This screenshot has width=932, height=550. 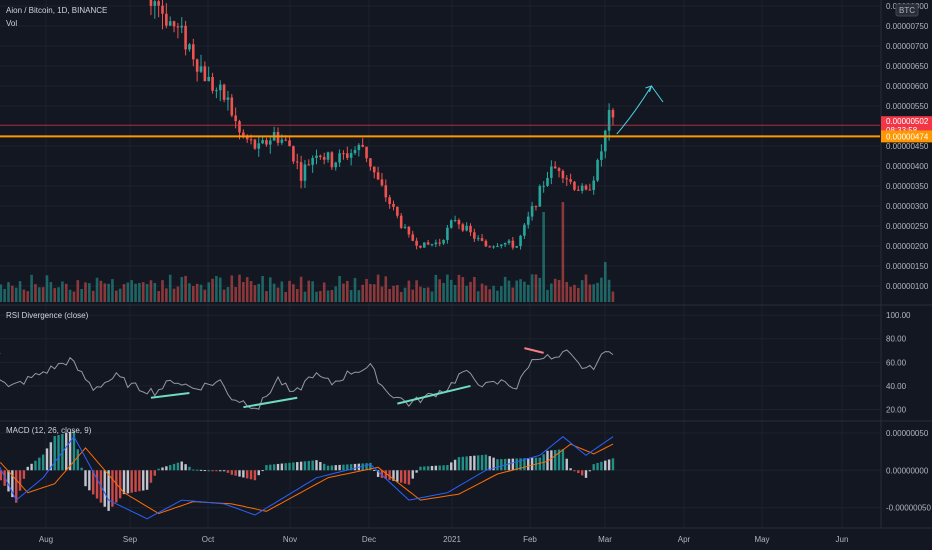 I want to click on macd-title: MACD (12, 26, close, 9), so click(x=49, y=430).